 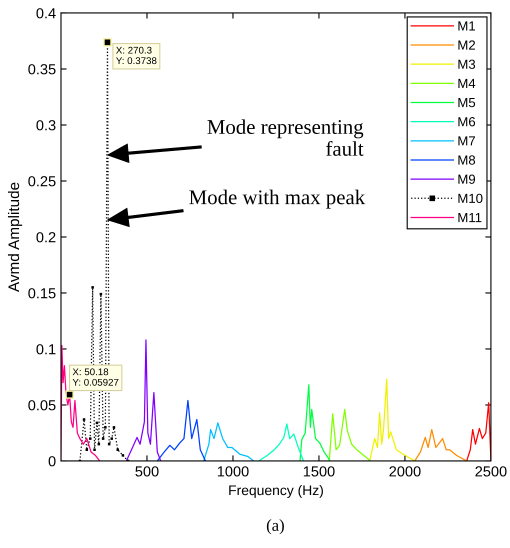 I want to click on y-tick-label: 0.2, so click(x=46, y=237).